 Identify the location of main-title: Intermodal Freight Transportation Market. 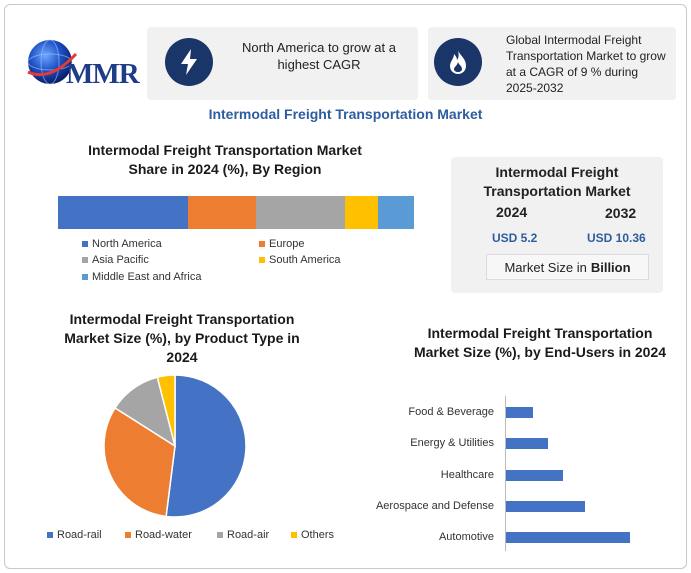
(345, 114).